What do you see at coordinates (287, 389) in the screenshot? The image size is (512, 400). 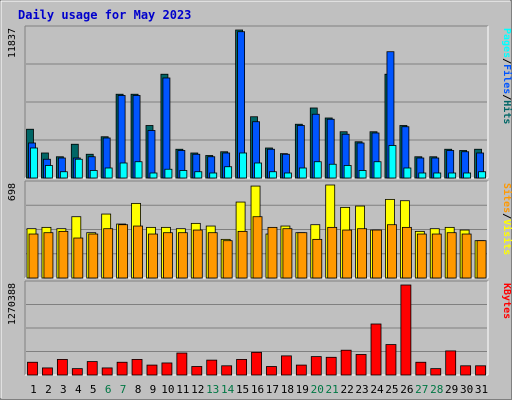 I see `x-tick-label-day-18: 18` at bounding box center [287, 389].